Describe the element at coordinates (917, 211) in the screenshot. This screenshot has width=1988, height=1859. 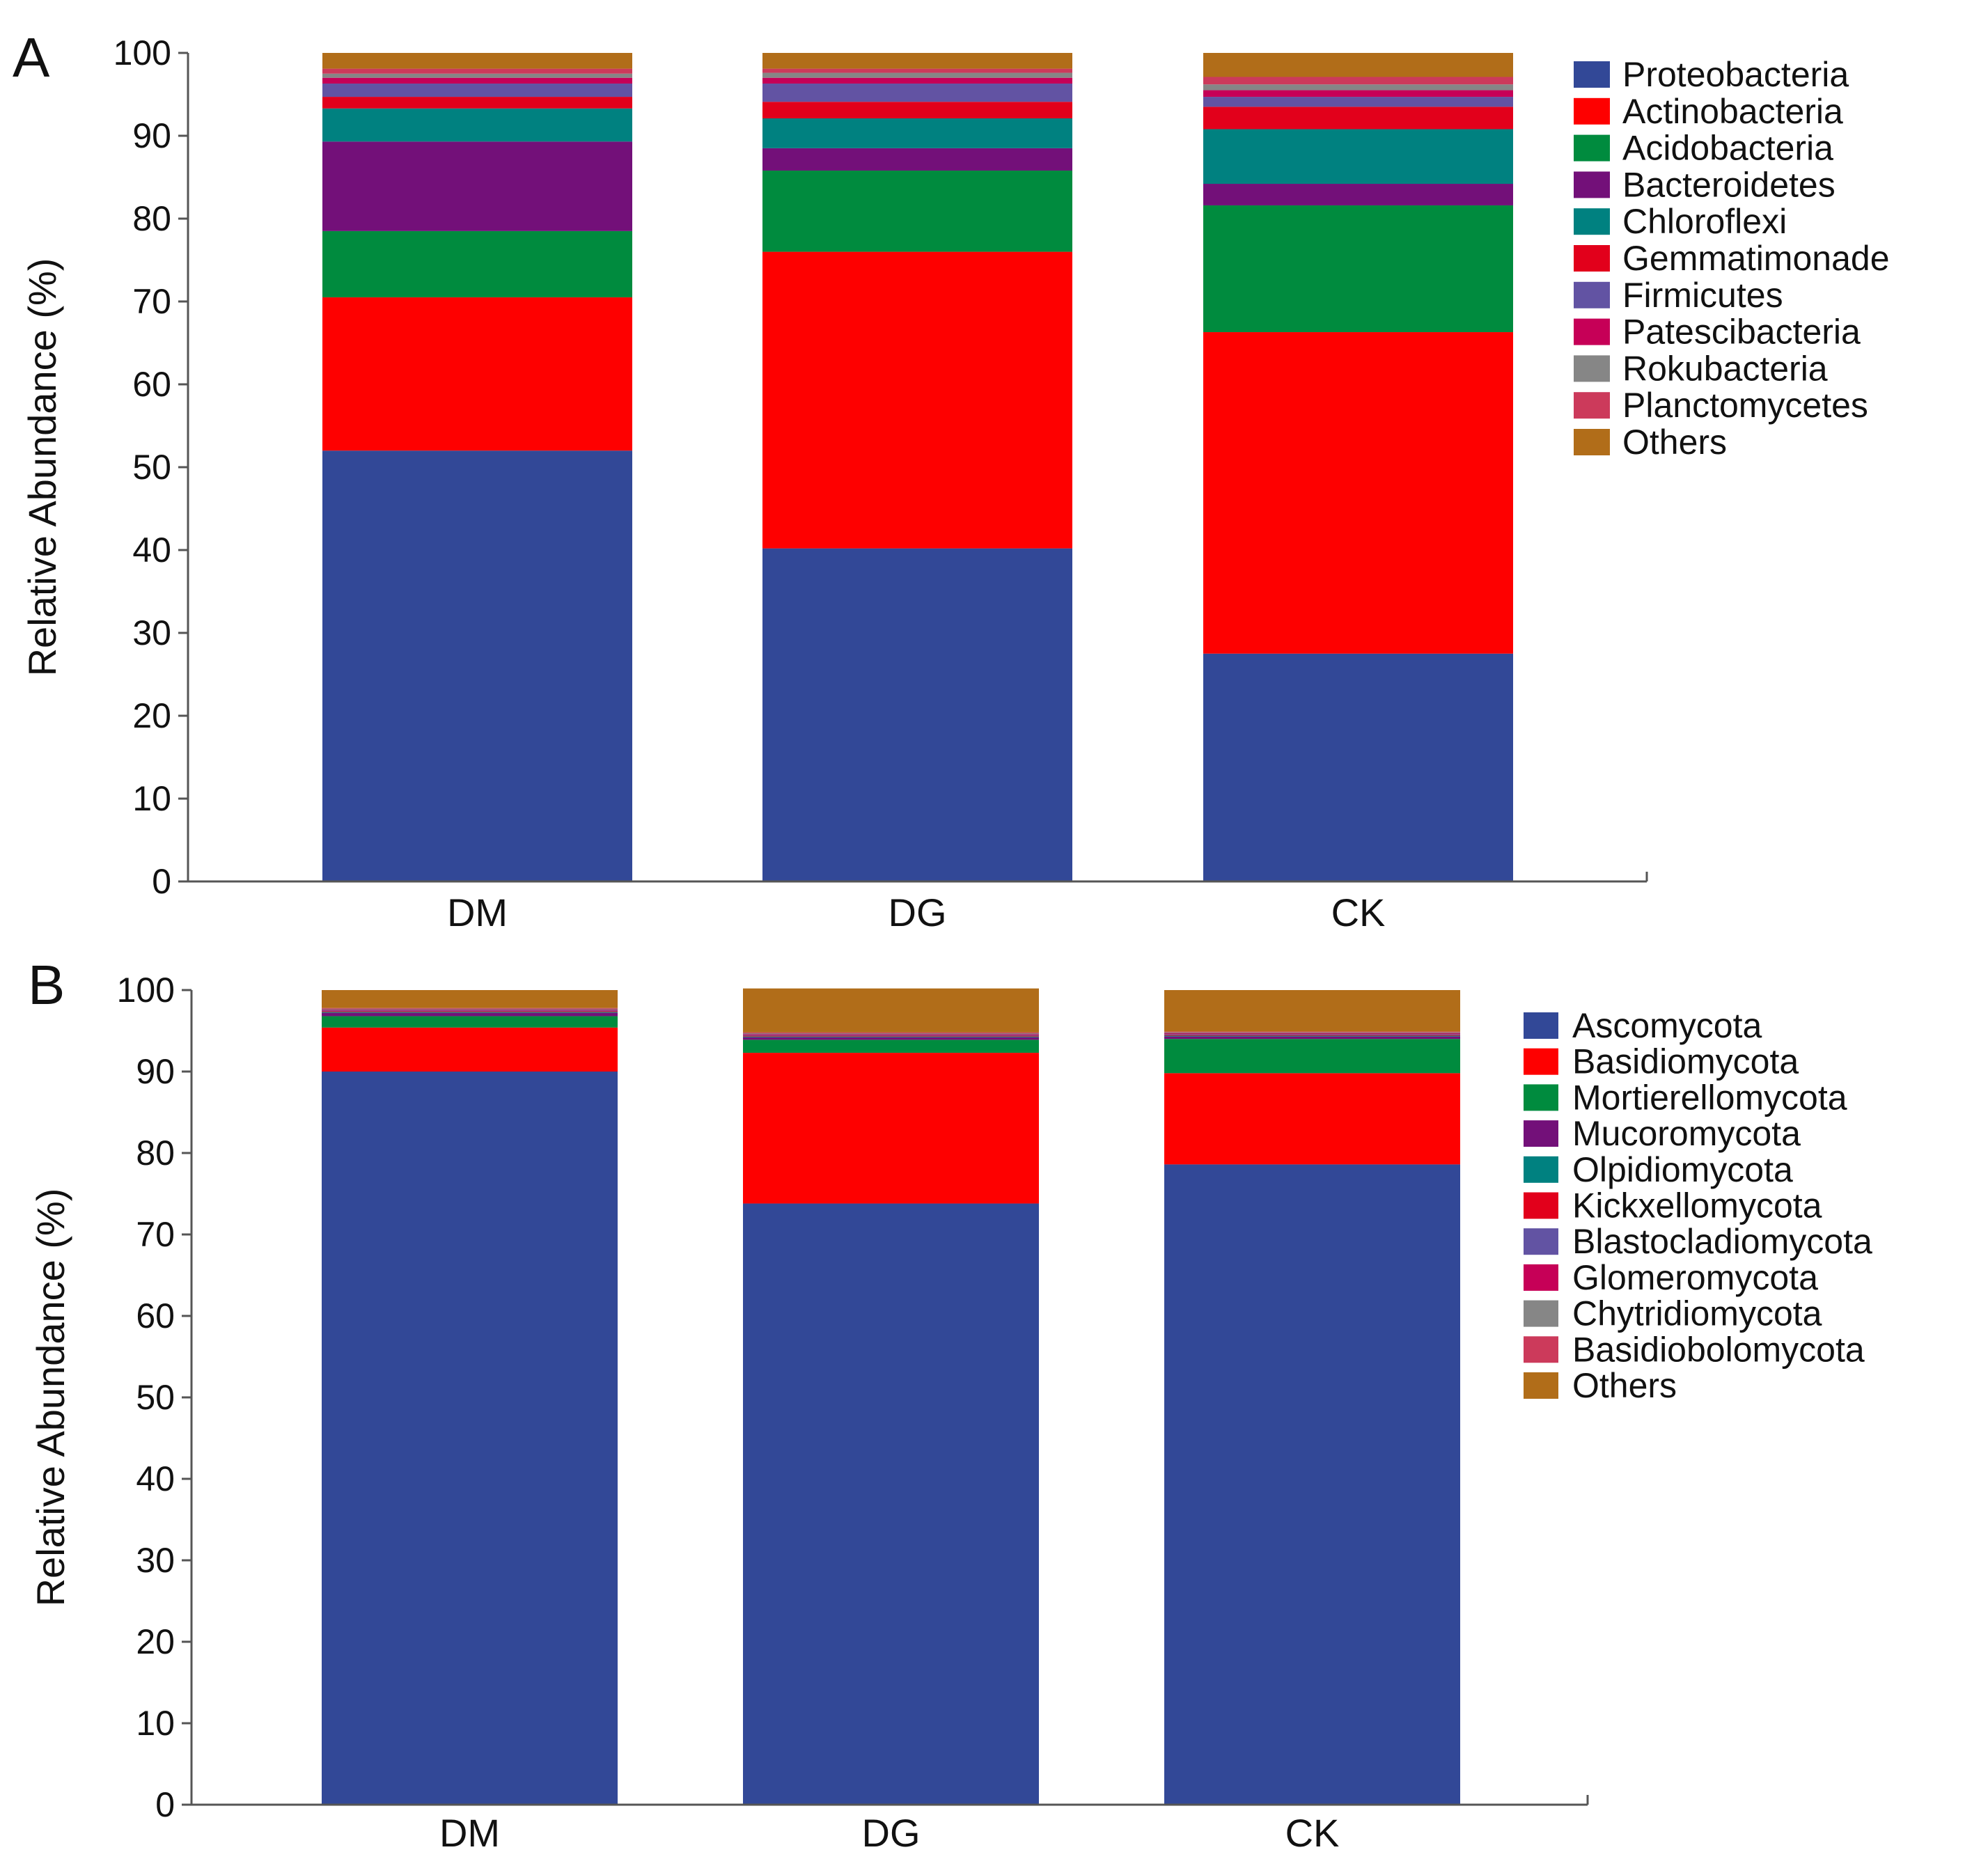
I see `bar-segment-dg-acidobacteria` at that location.